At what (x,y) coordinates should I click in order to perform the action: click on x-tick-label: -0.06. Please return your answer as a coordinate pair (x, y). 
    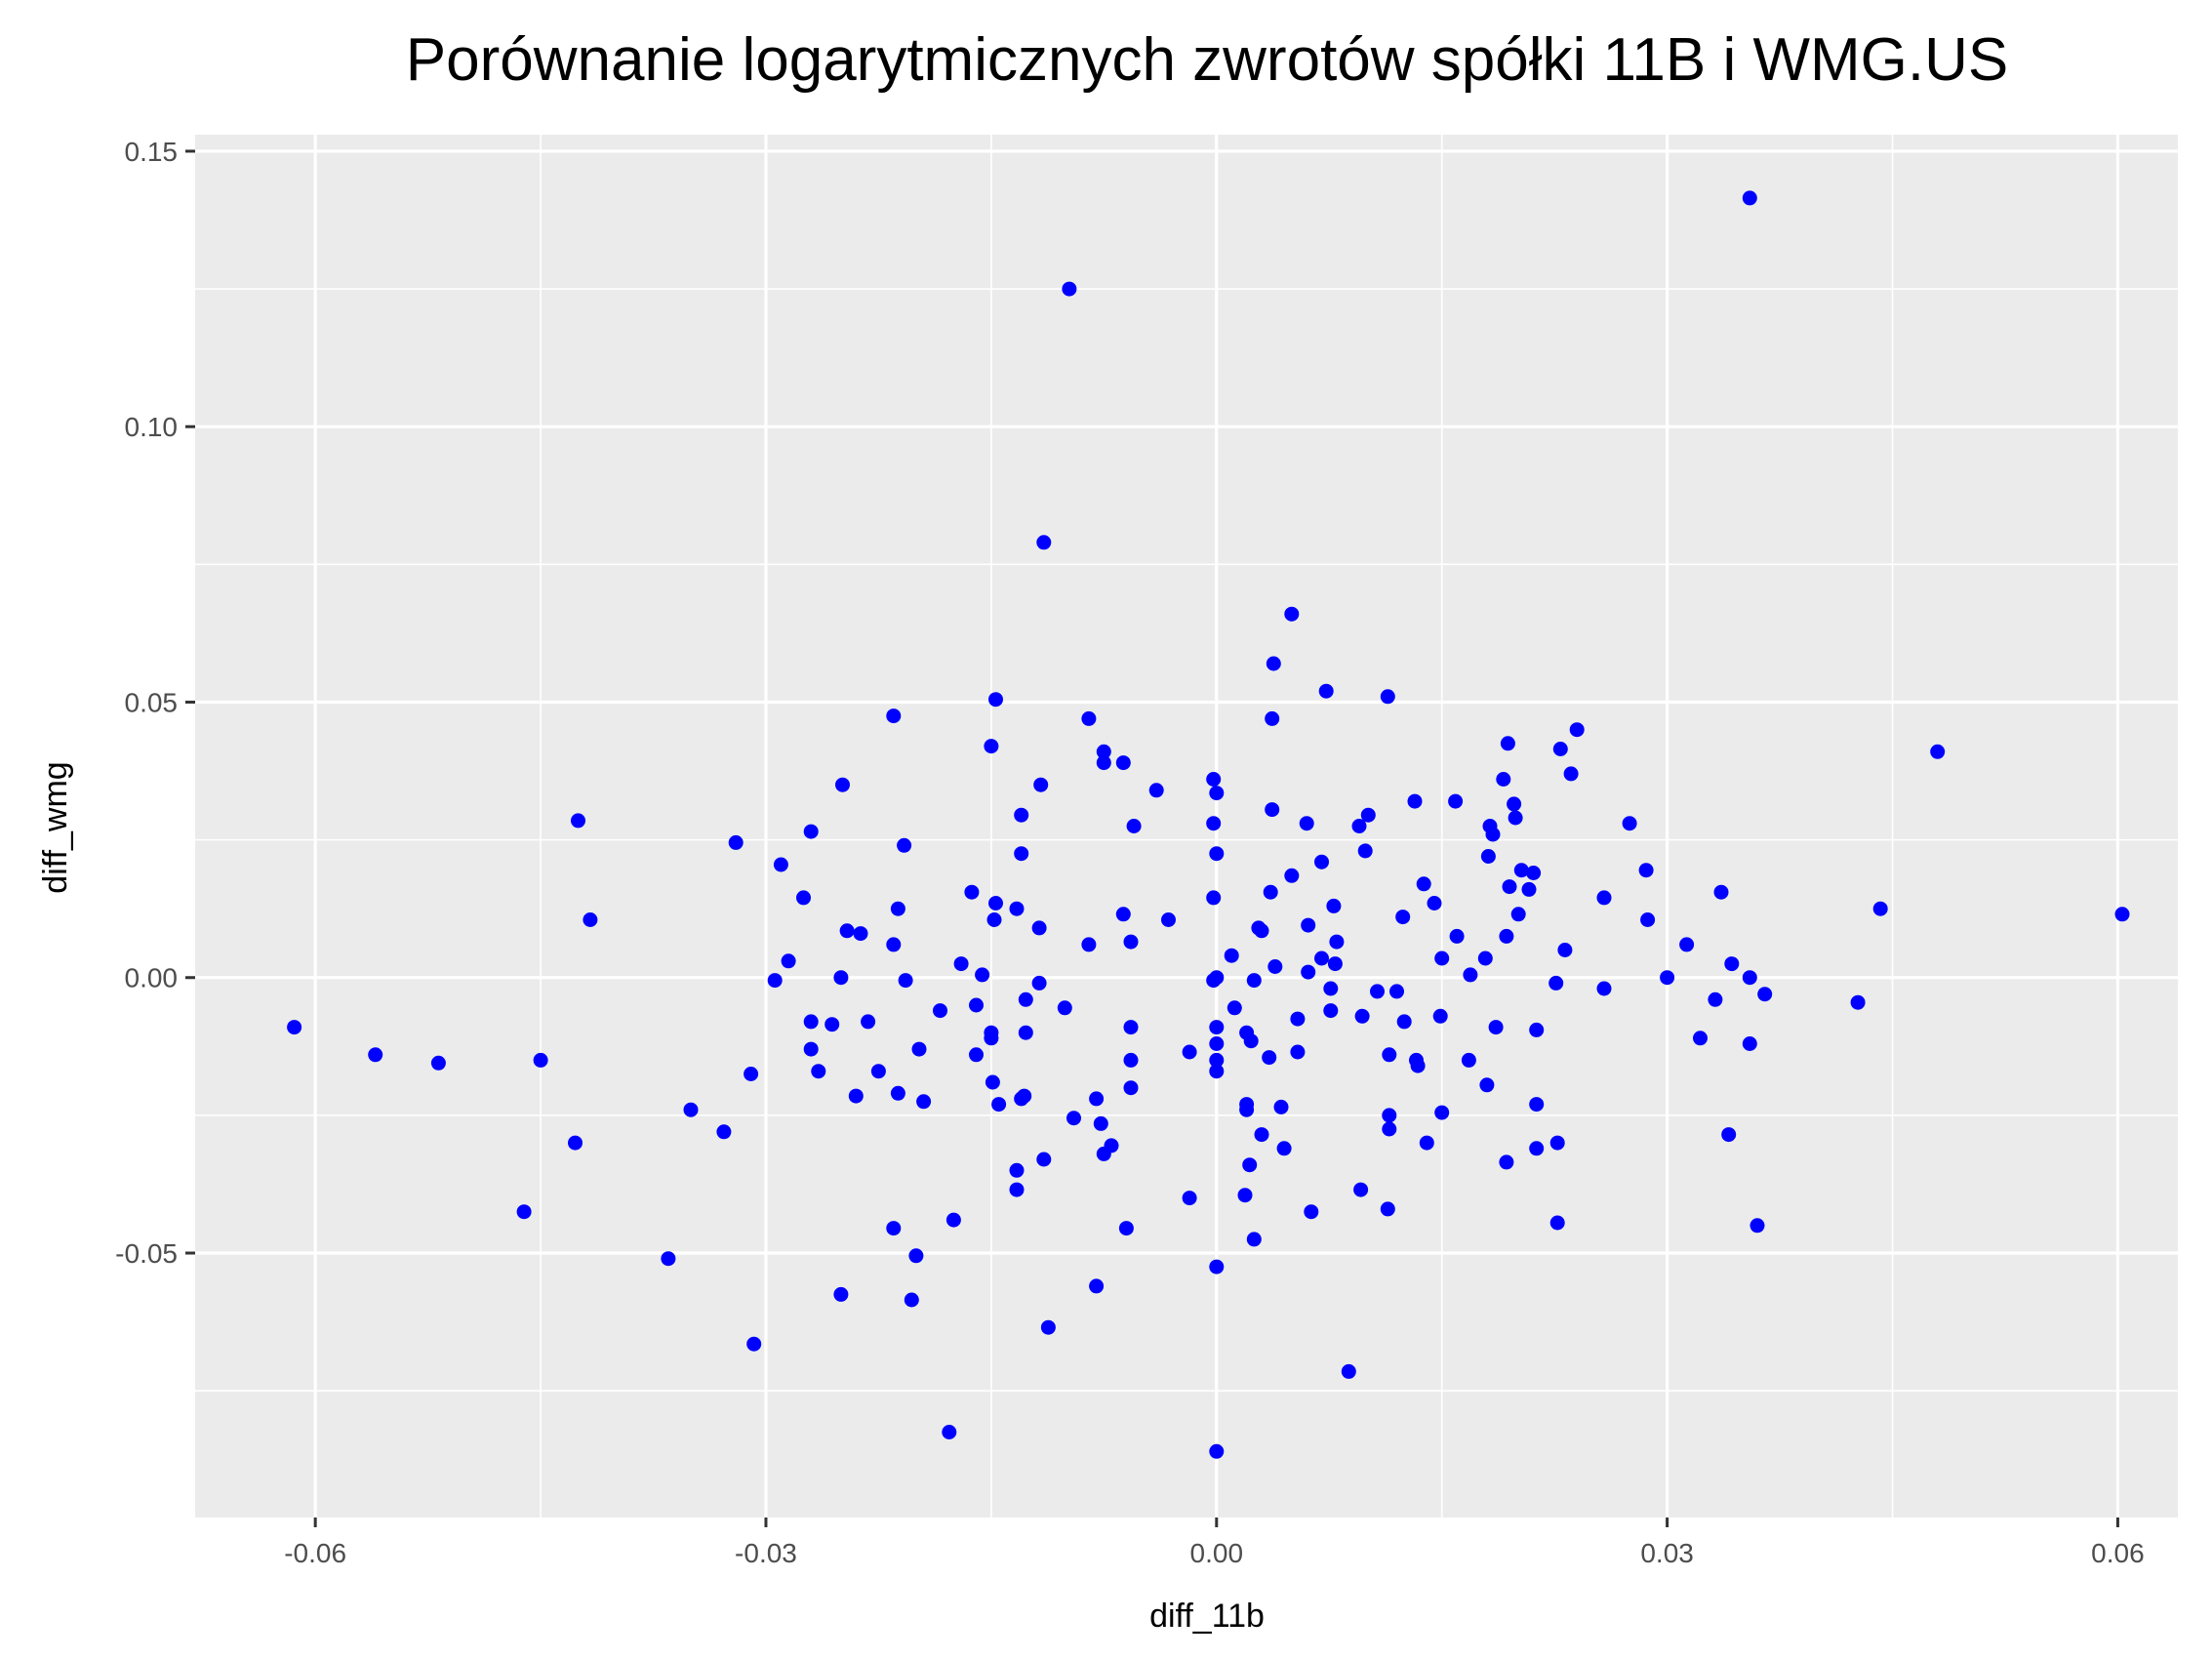
    Looking at the image, I should click on (315, 1553).